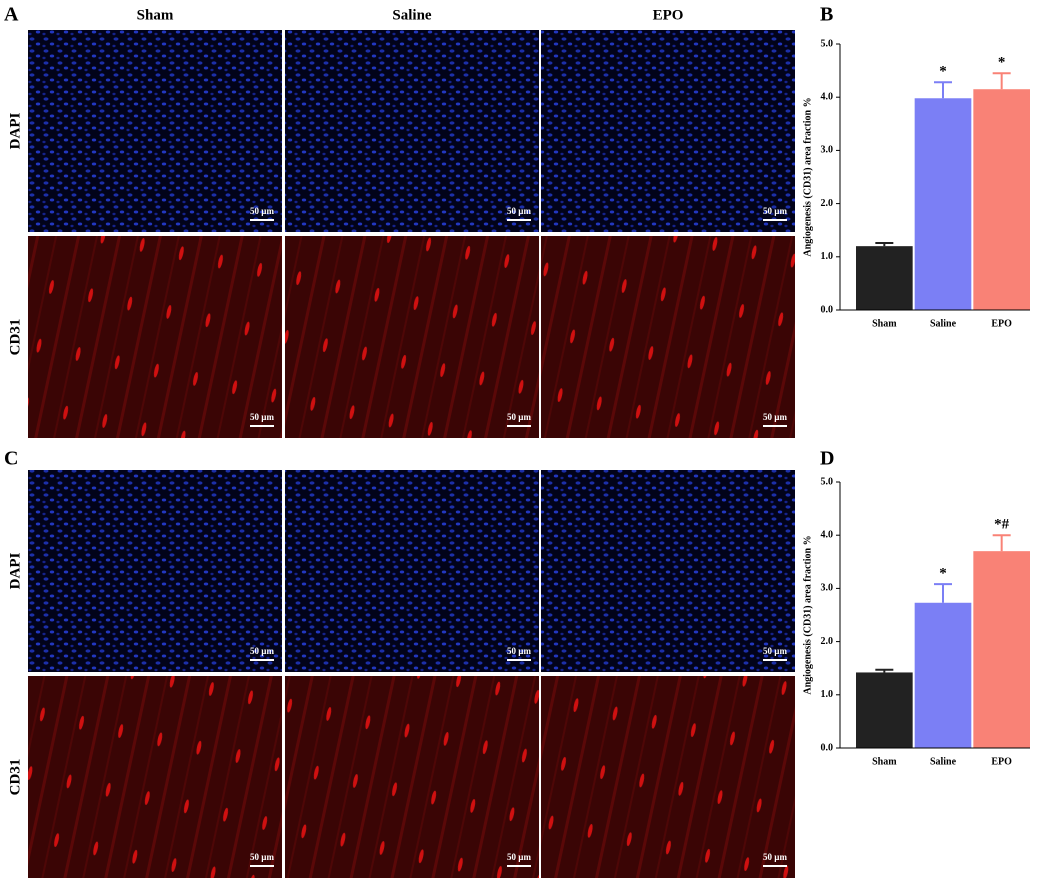 Image resolution: width=1050 pixels, height=883 pixels. I want to click on panel-label: A, so click(11, 15).